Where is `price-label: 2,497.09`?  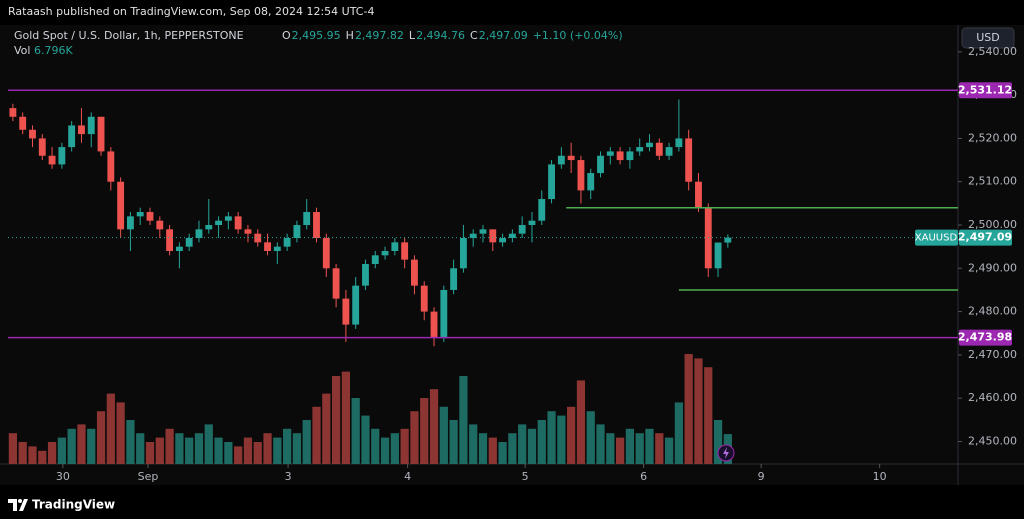 price-label: 2,497.09 is located at coordinates (985, 237).